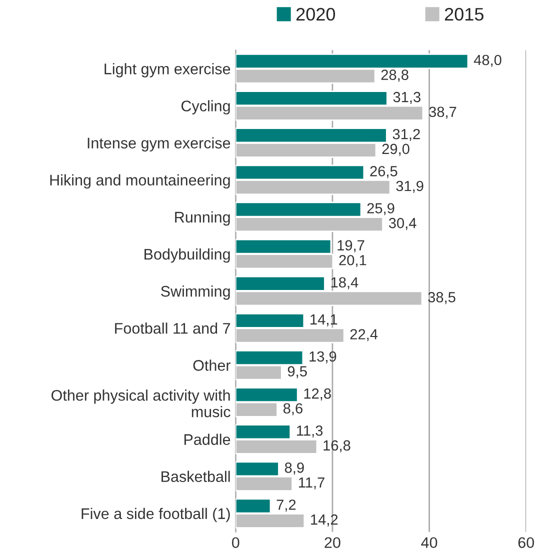 The image size is (548, 557). Describe the element at coordinates (207, 439) in the screenshot. I see `y-tick-label: Paddle` at that location.